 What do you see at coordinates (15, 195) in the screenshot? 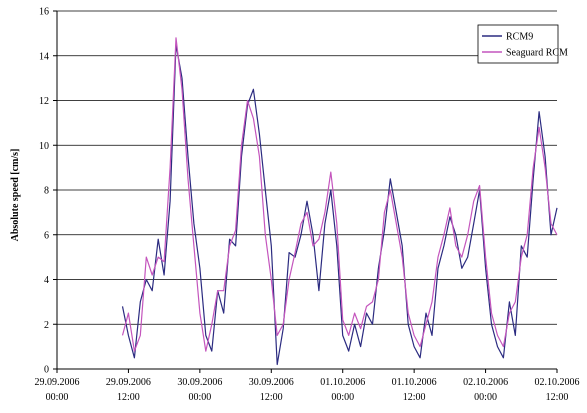
I see `y-axis-label: Absolute speed [cm/s]` at bounding box center [15, 195].